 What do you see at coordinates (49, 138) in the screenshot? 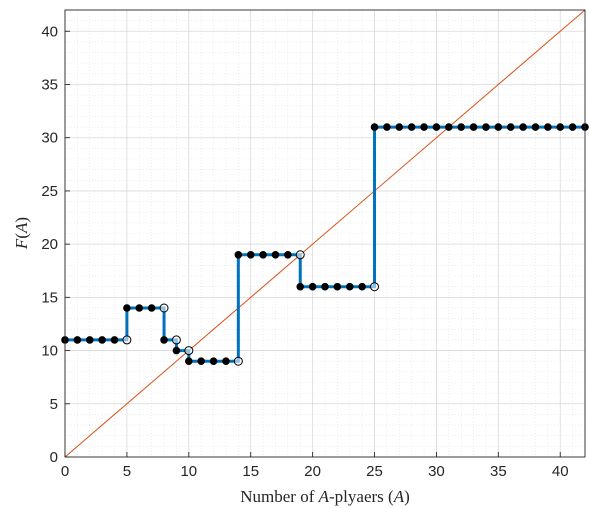
I see `y-tick-label: 30` at bounding box center [49, 138].